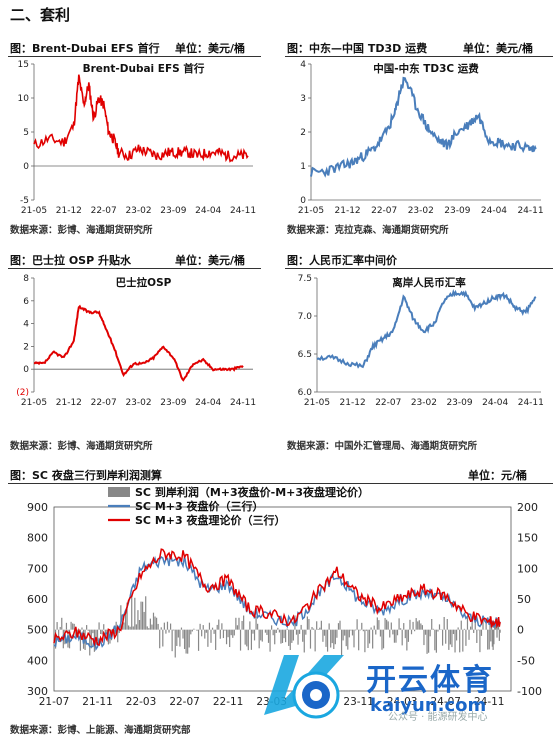 This screenshot has width=560, height=737. Describe the element at coordinates (280, 483) in the screenshot. I see `sc-header-rule` at that location.